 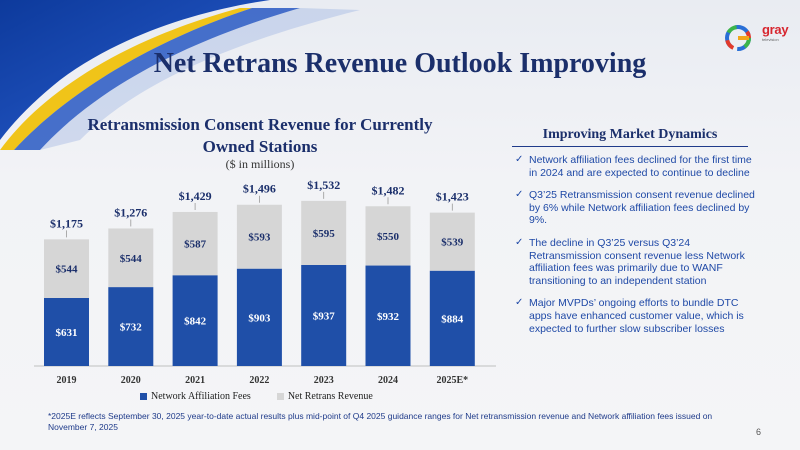 I want to click on data-label-network: $842, so click(x=195, y=322).